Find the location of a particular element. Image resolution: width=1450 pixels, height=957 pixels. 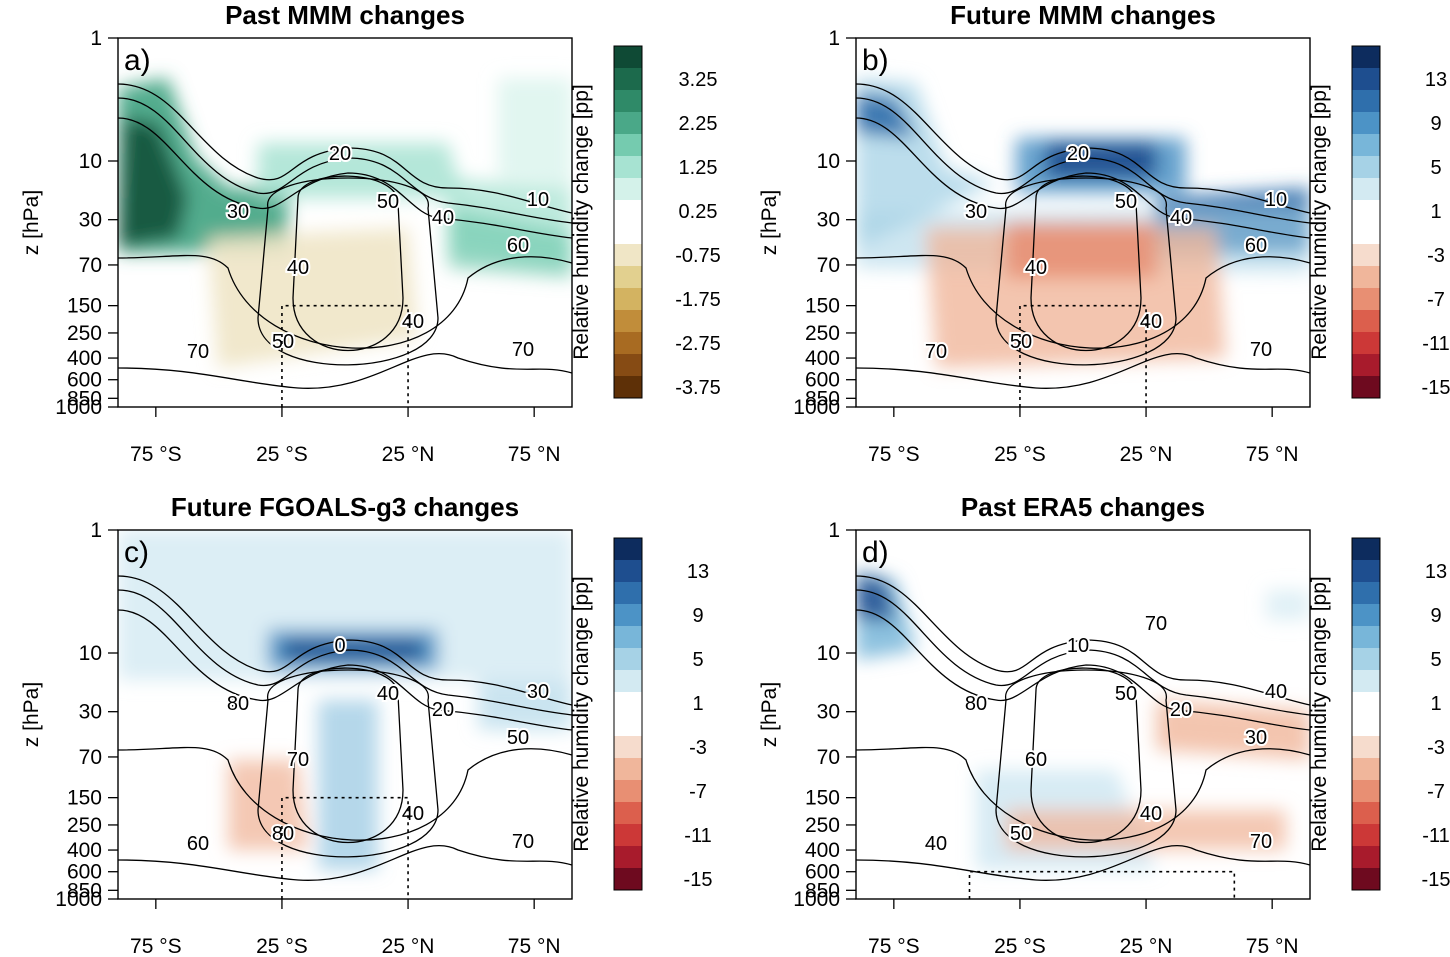

contour-label: 30 is located at coordinates (538, 692).